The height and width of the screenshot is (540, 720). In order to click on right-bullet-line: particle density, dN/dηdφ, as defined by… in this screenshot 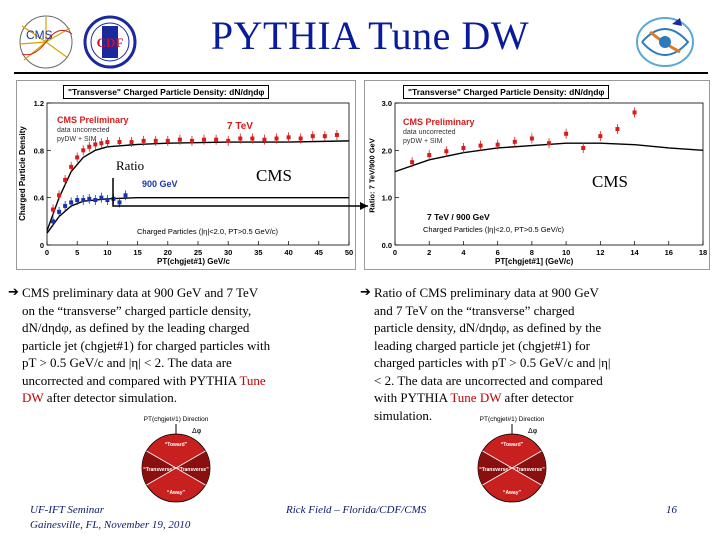, I will do `click(488, 327)`.